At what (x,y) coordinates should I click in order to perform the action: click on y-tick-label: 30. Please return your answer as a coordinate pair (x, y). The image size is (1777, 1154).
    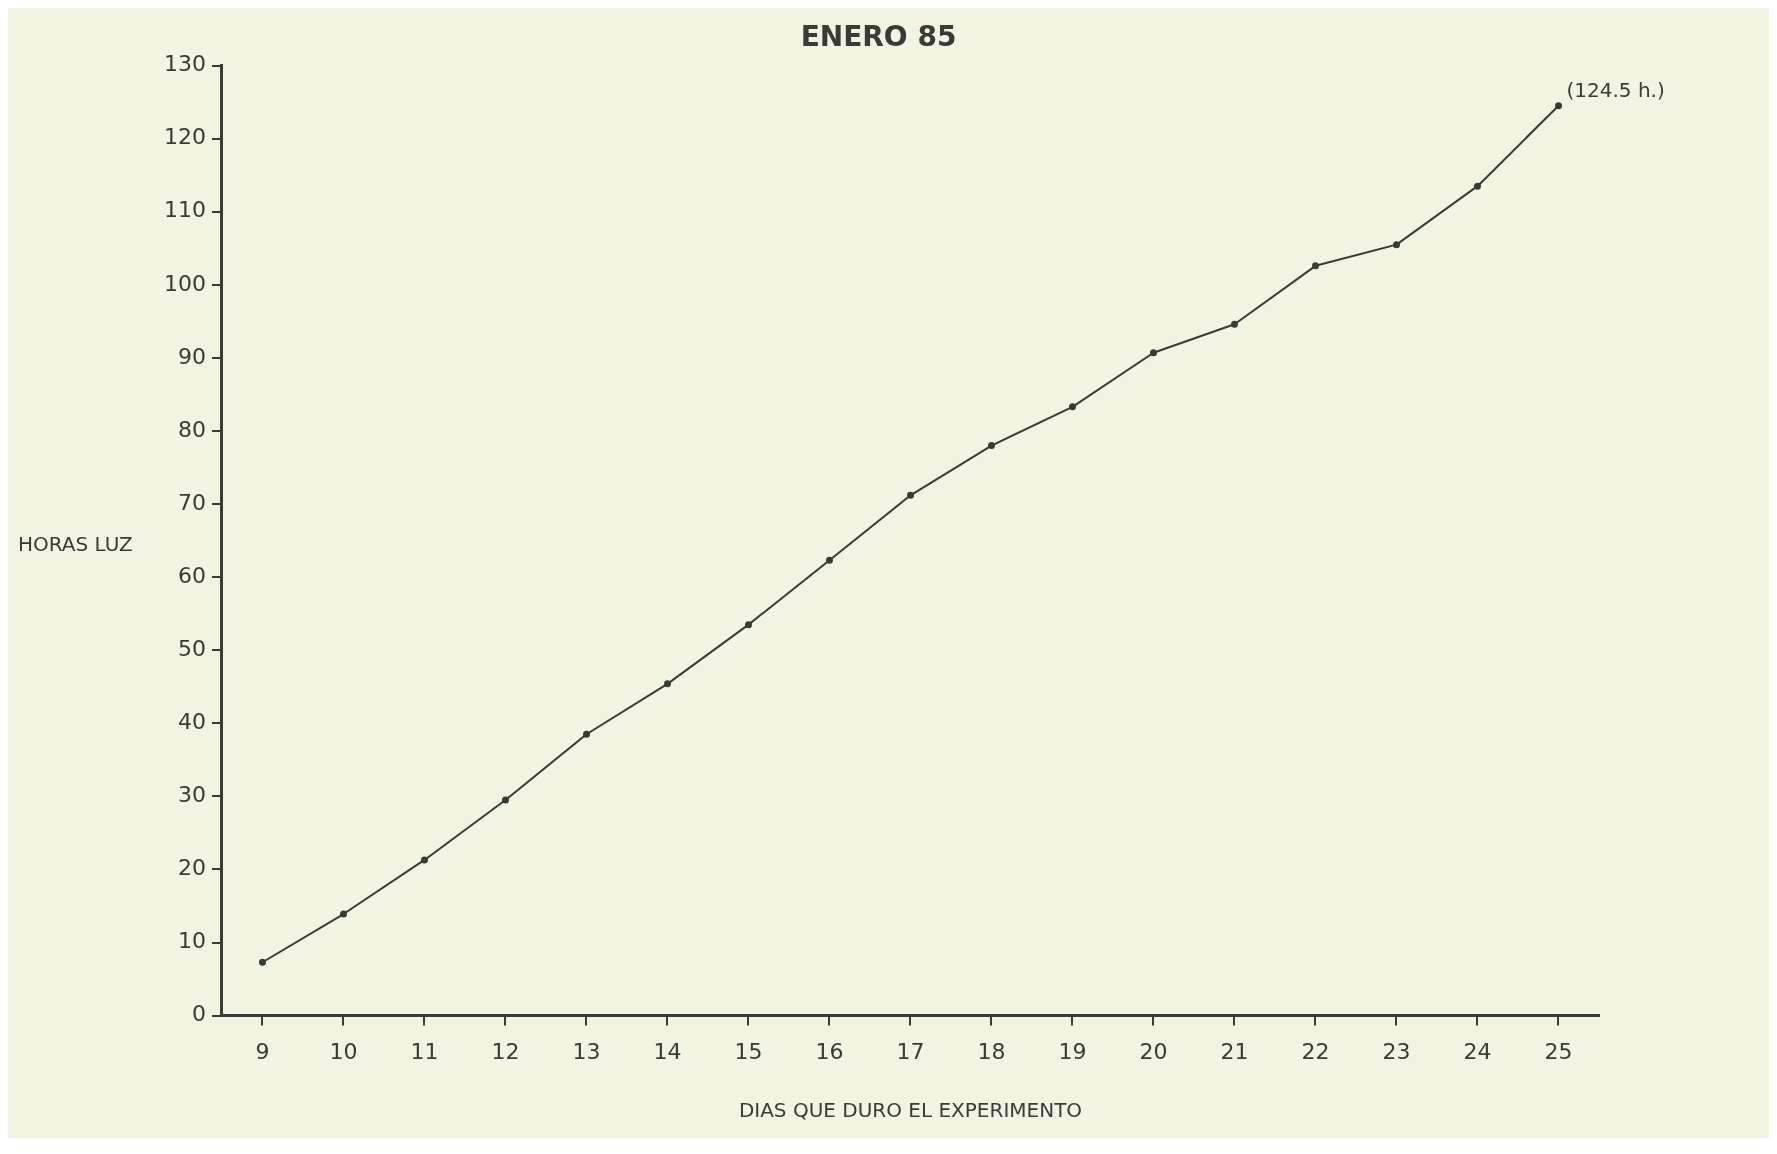
    Looking at the image, I should click on (191, 795).